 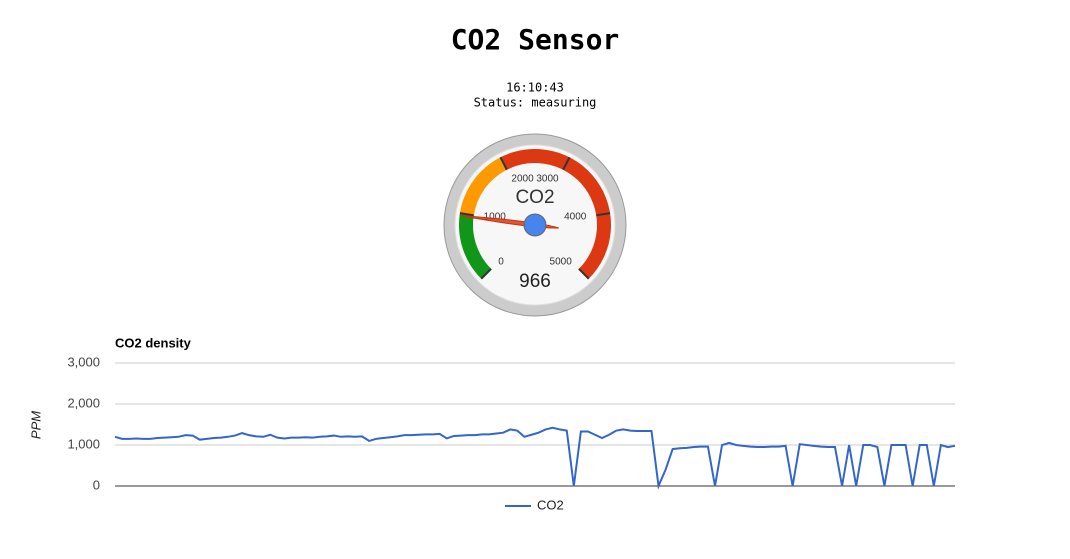 What do you see at coordinates (522, 178) in the screenshot?
I see `gauge-tick-label: 2000` at bounding box center [522, 178].